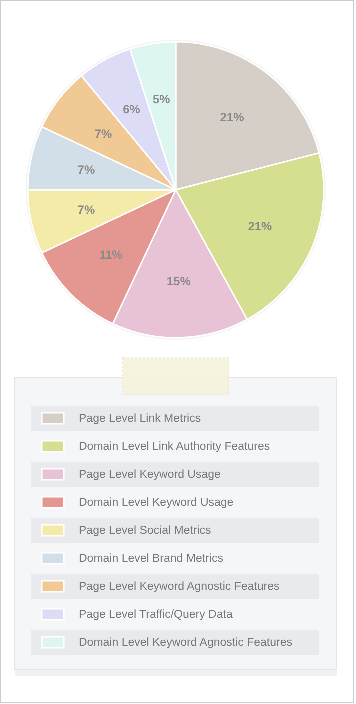 The width and height of the screenshot is (356, 704). What do you see at coordinates (140, 419) in the screenshot?
I see `legend-label: Page Level Link Metrics` at bounding box center [140, 419].